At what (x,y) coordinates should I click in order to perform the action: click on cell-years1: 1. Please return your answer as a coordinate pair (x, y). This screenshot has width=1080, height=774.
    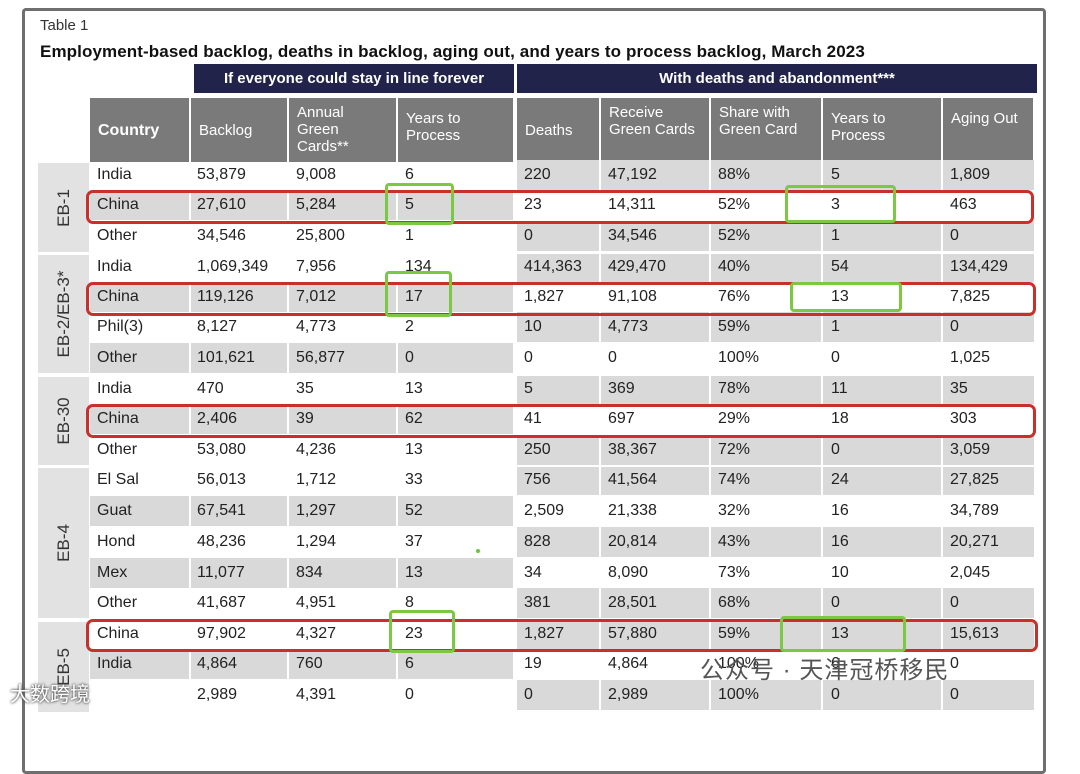
    Looking at the image, I should click on (409, 235).